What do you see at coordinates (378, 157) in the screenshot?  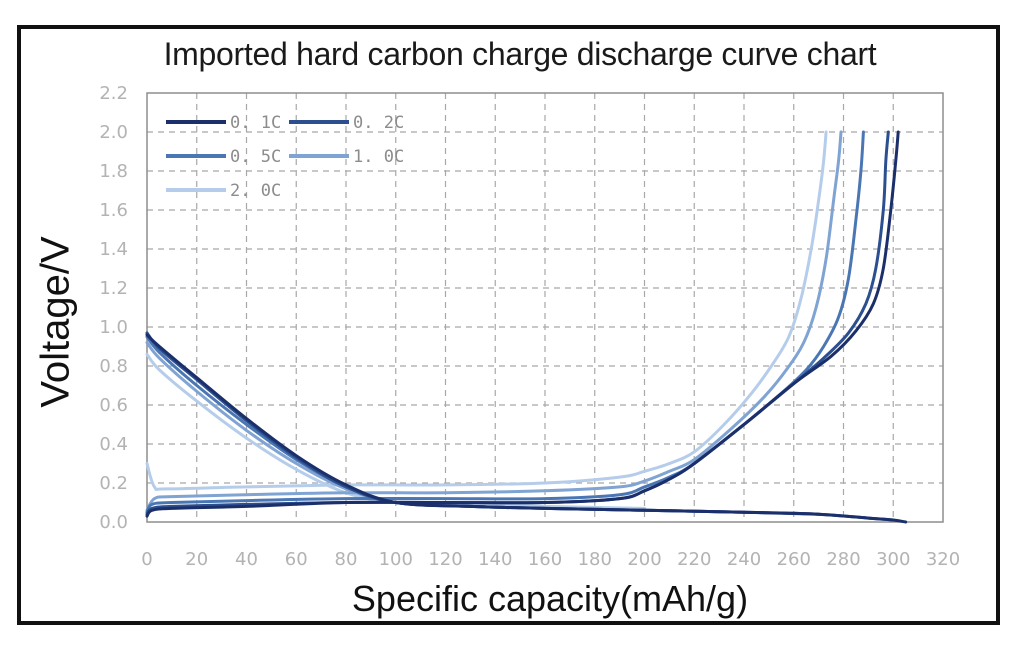 I see `legend-label-10c: 1. 0C` at bounding box center [378, 157].